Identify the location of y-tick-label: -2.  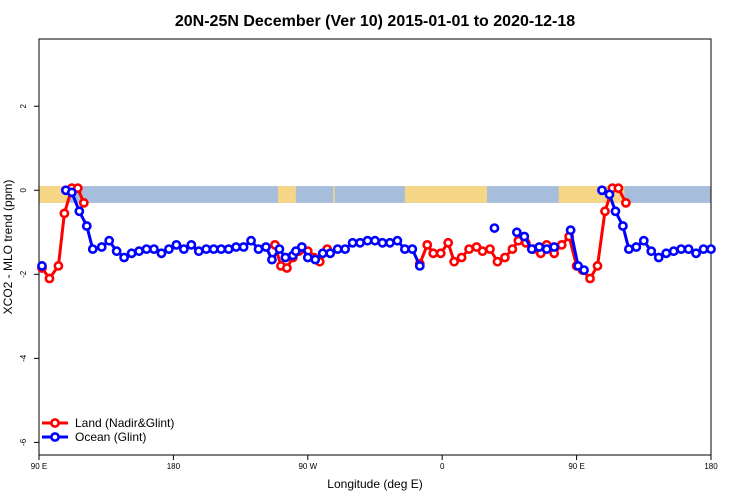
(23, 274).